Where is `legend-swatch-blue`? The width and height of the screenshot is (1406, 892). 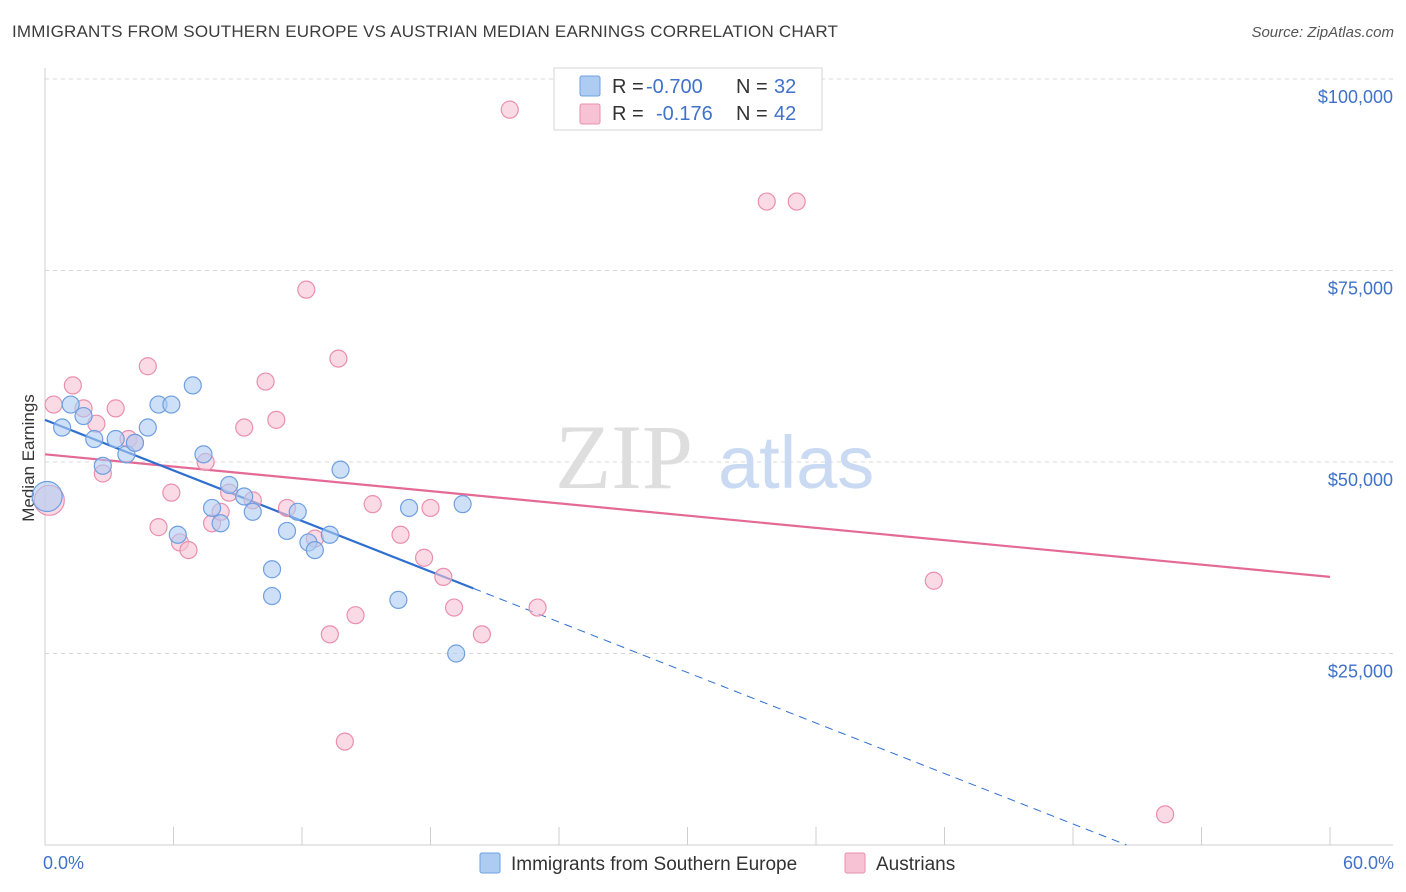 legend-swatch-blue is located at coordinates (590, 86).